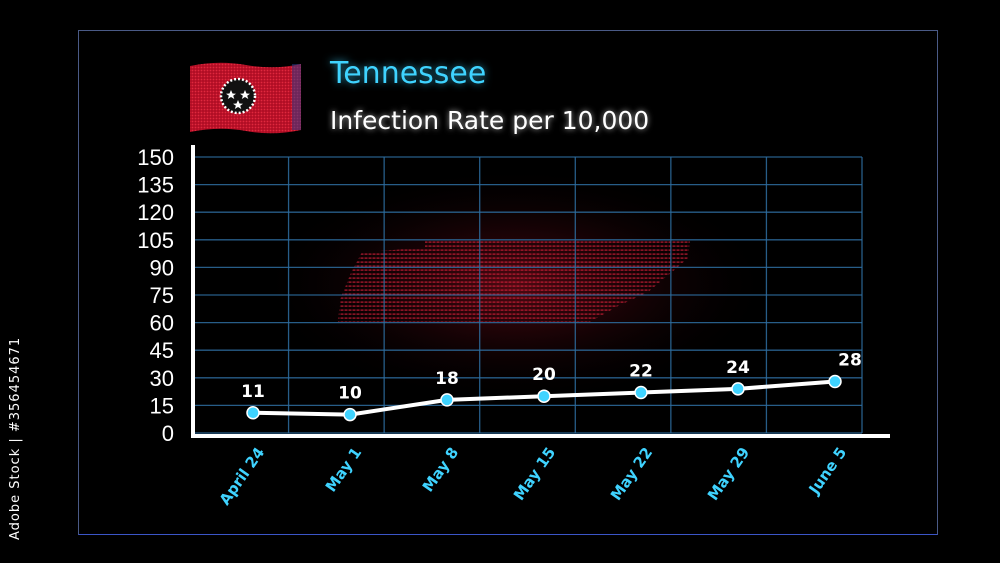  Describe the element at coordinates (245, 98) in the screenshot. I see `tennessee-flag-icon` at that location.